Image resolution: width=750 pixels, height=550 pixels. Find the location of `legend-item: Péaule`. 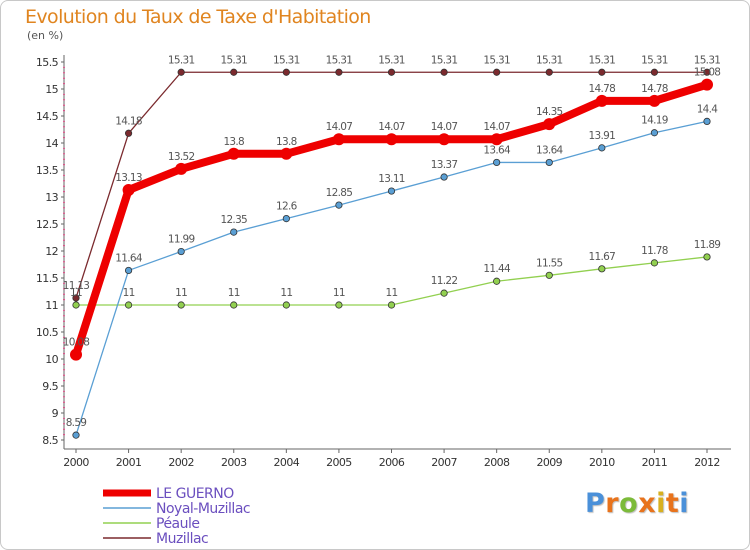

legend-item: Péaule is located at coordinates (151, 524).